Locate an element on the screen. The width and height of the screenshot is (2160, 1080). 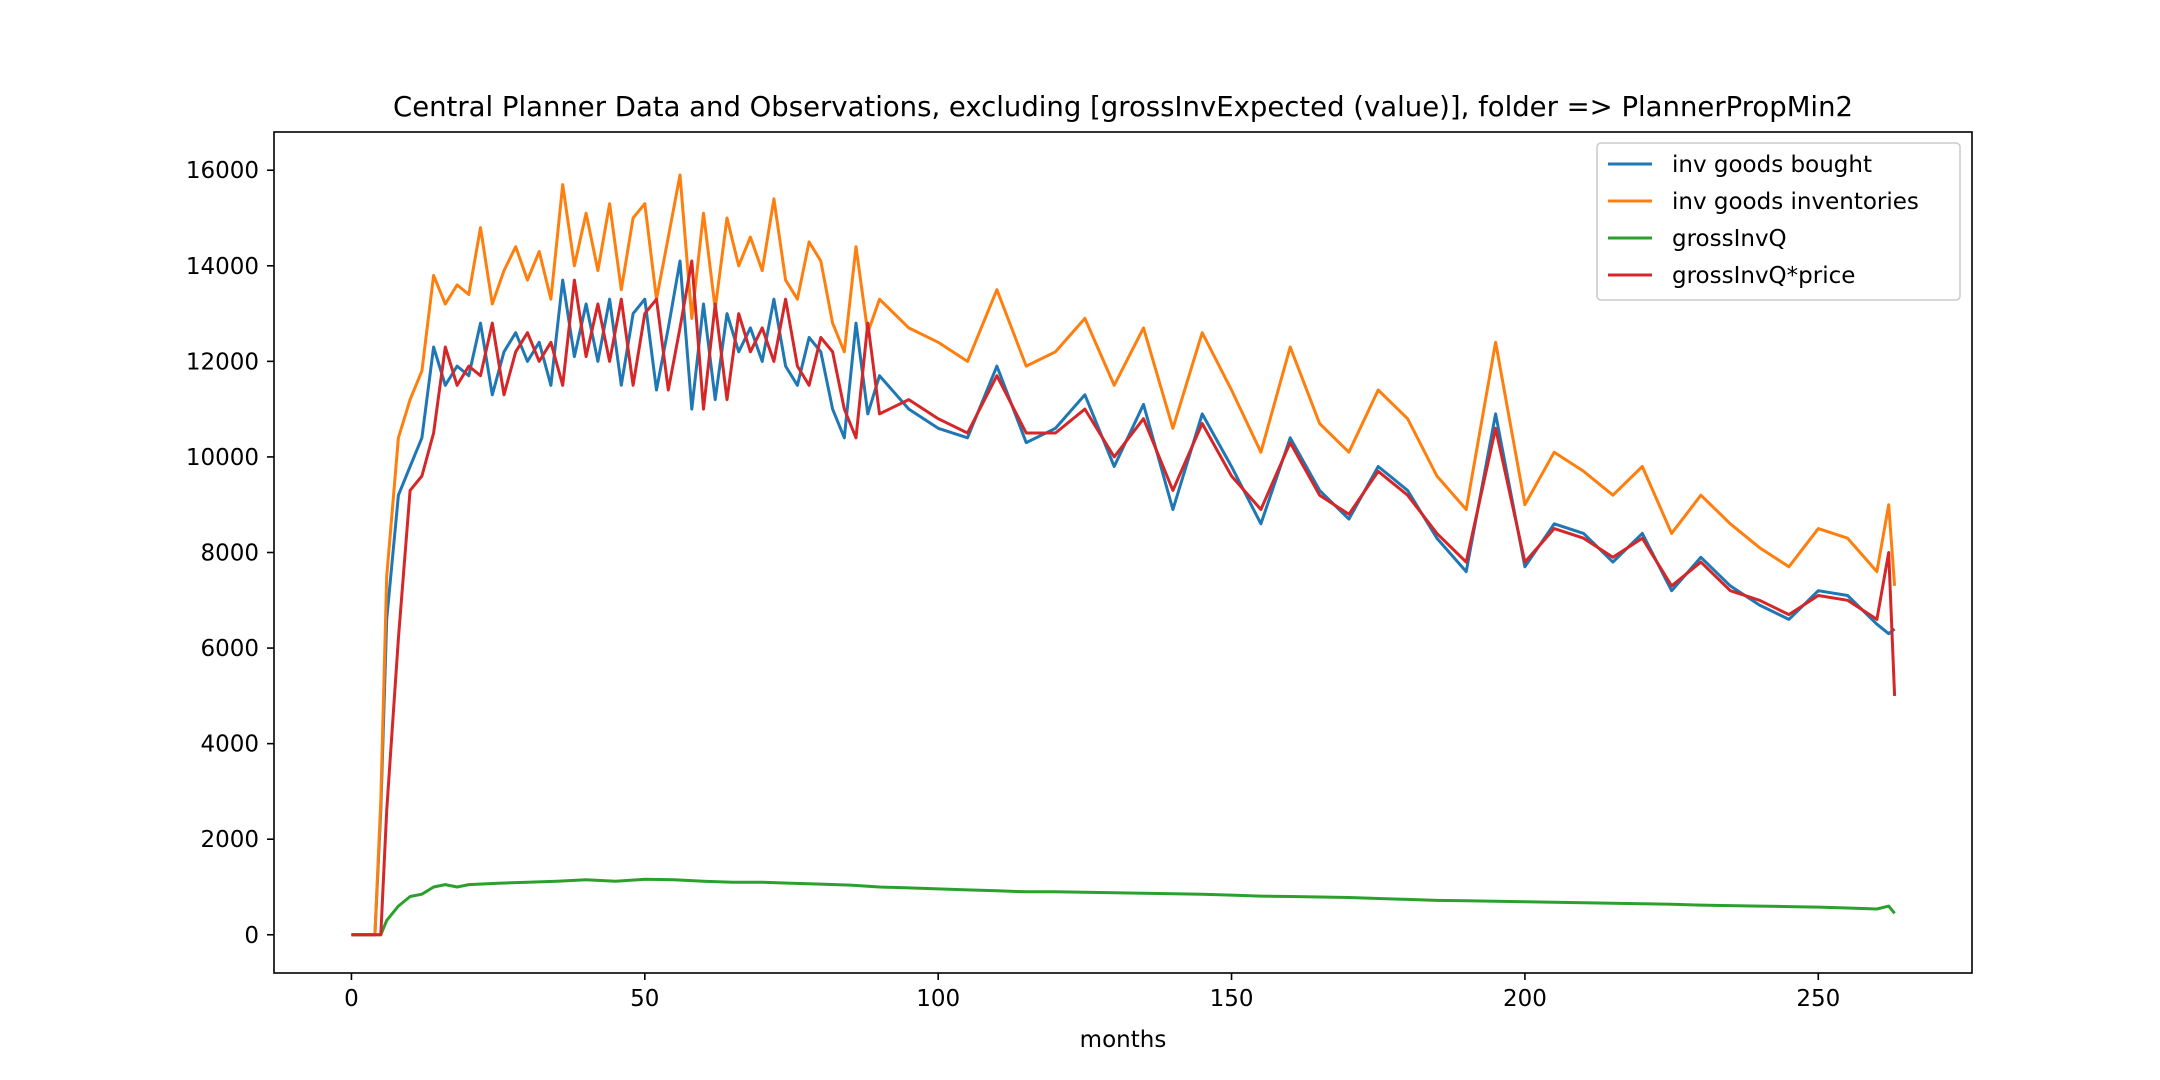
y-tick-label-3: 6000 is located at coordinates (229, 649).